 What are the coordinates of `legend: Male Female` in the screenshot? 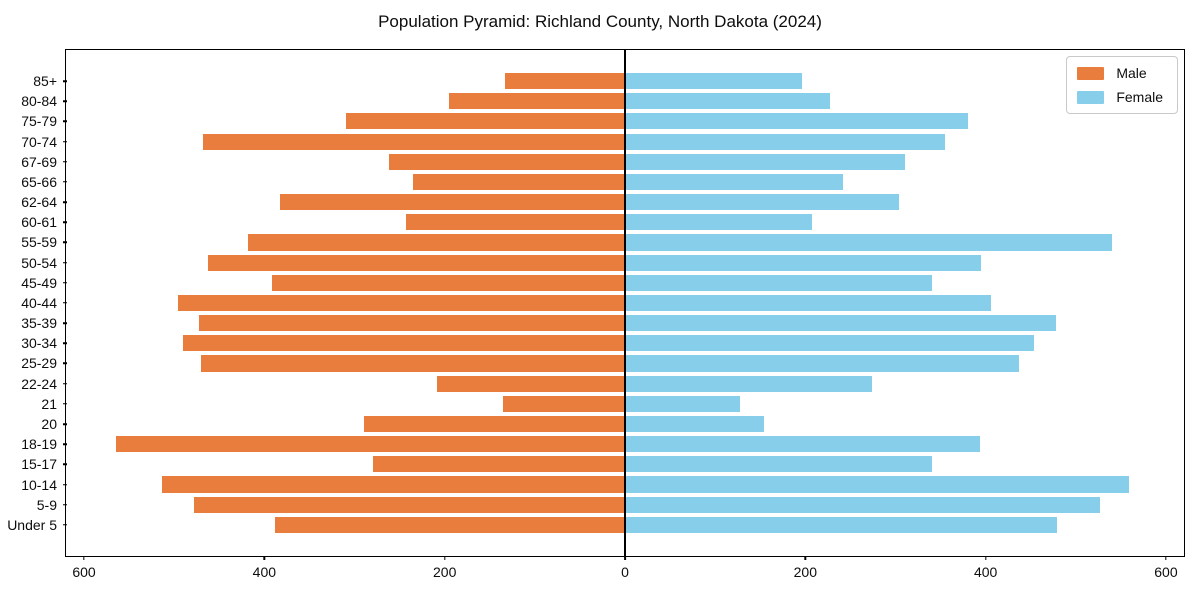 It's located at (1122, 85).